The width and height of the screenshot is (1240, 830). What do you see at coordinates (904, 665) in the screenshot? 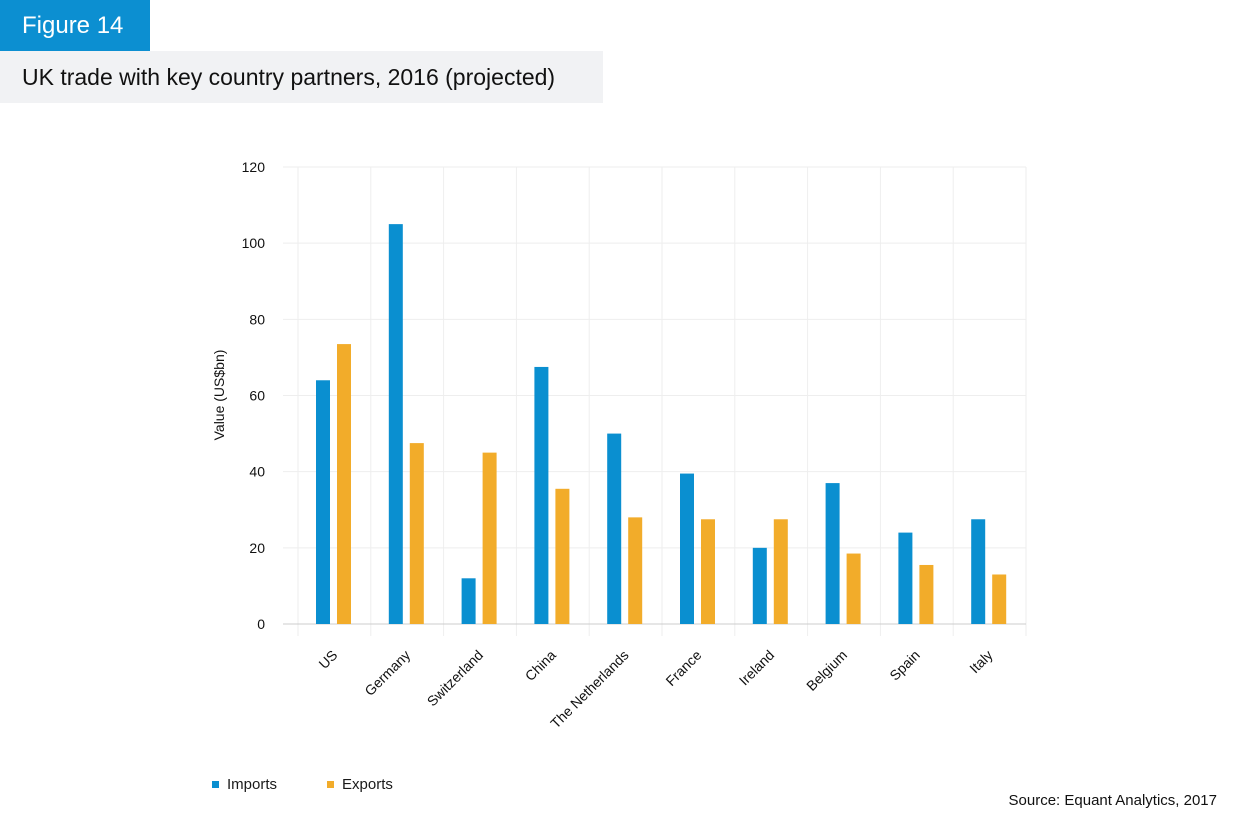
I see `x-tick-label: Spain` at bounding box center [904, 665].